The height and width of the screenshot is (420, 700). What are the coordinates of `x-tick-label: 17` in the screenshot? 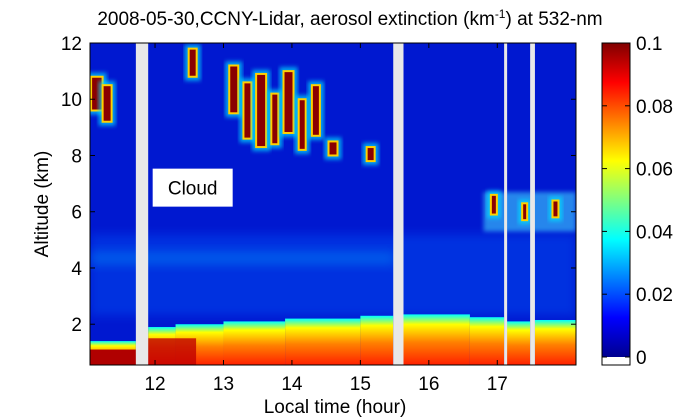 It's located at (497, 384).